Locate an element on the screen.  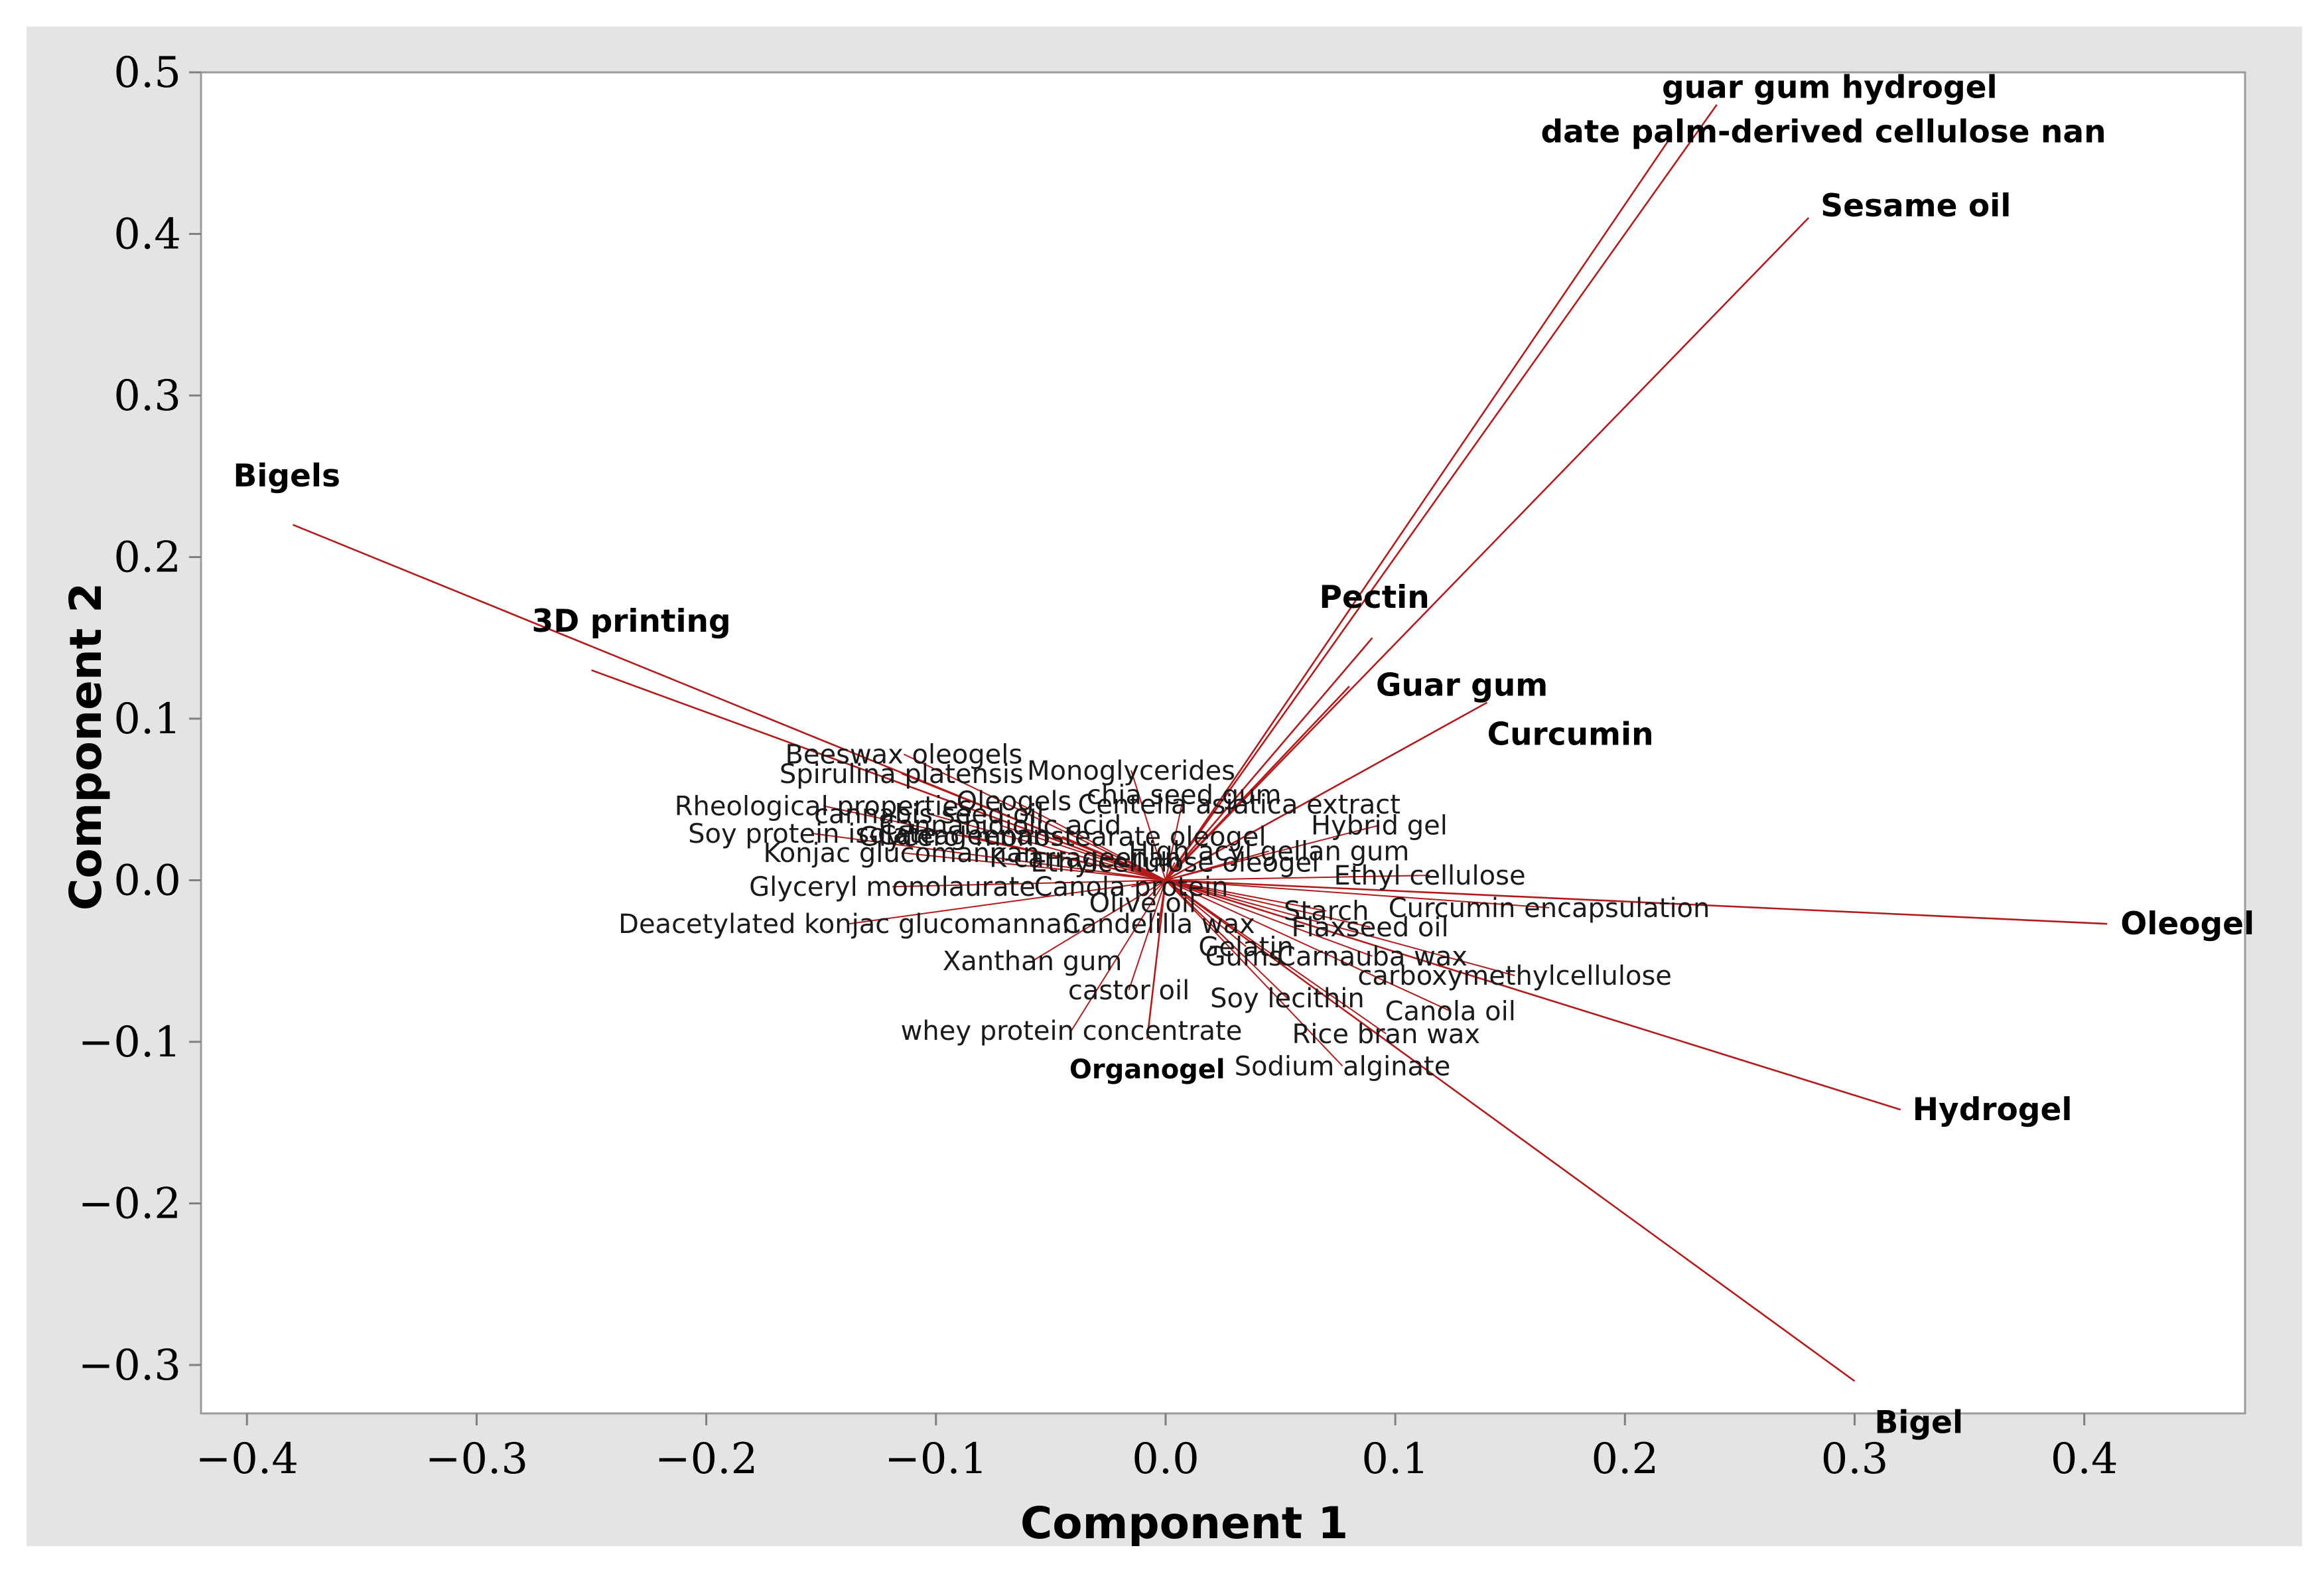
loading-label: Oleogels is located at coordinates (1015, 801).